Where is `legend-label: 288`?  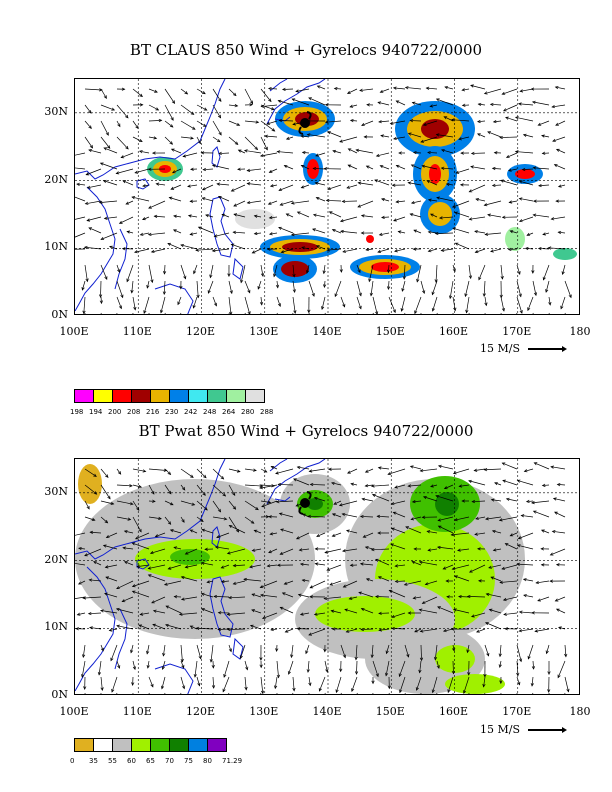
legend-label: 288 is located at coordinates (266, 412).